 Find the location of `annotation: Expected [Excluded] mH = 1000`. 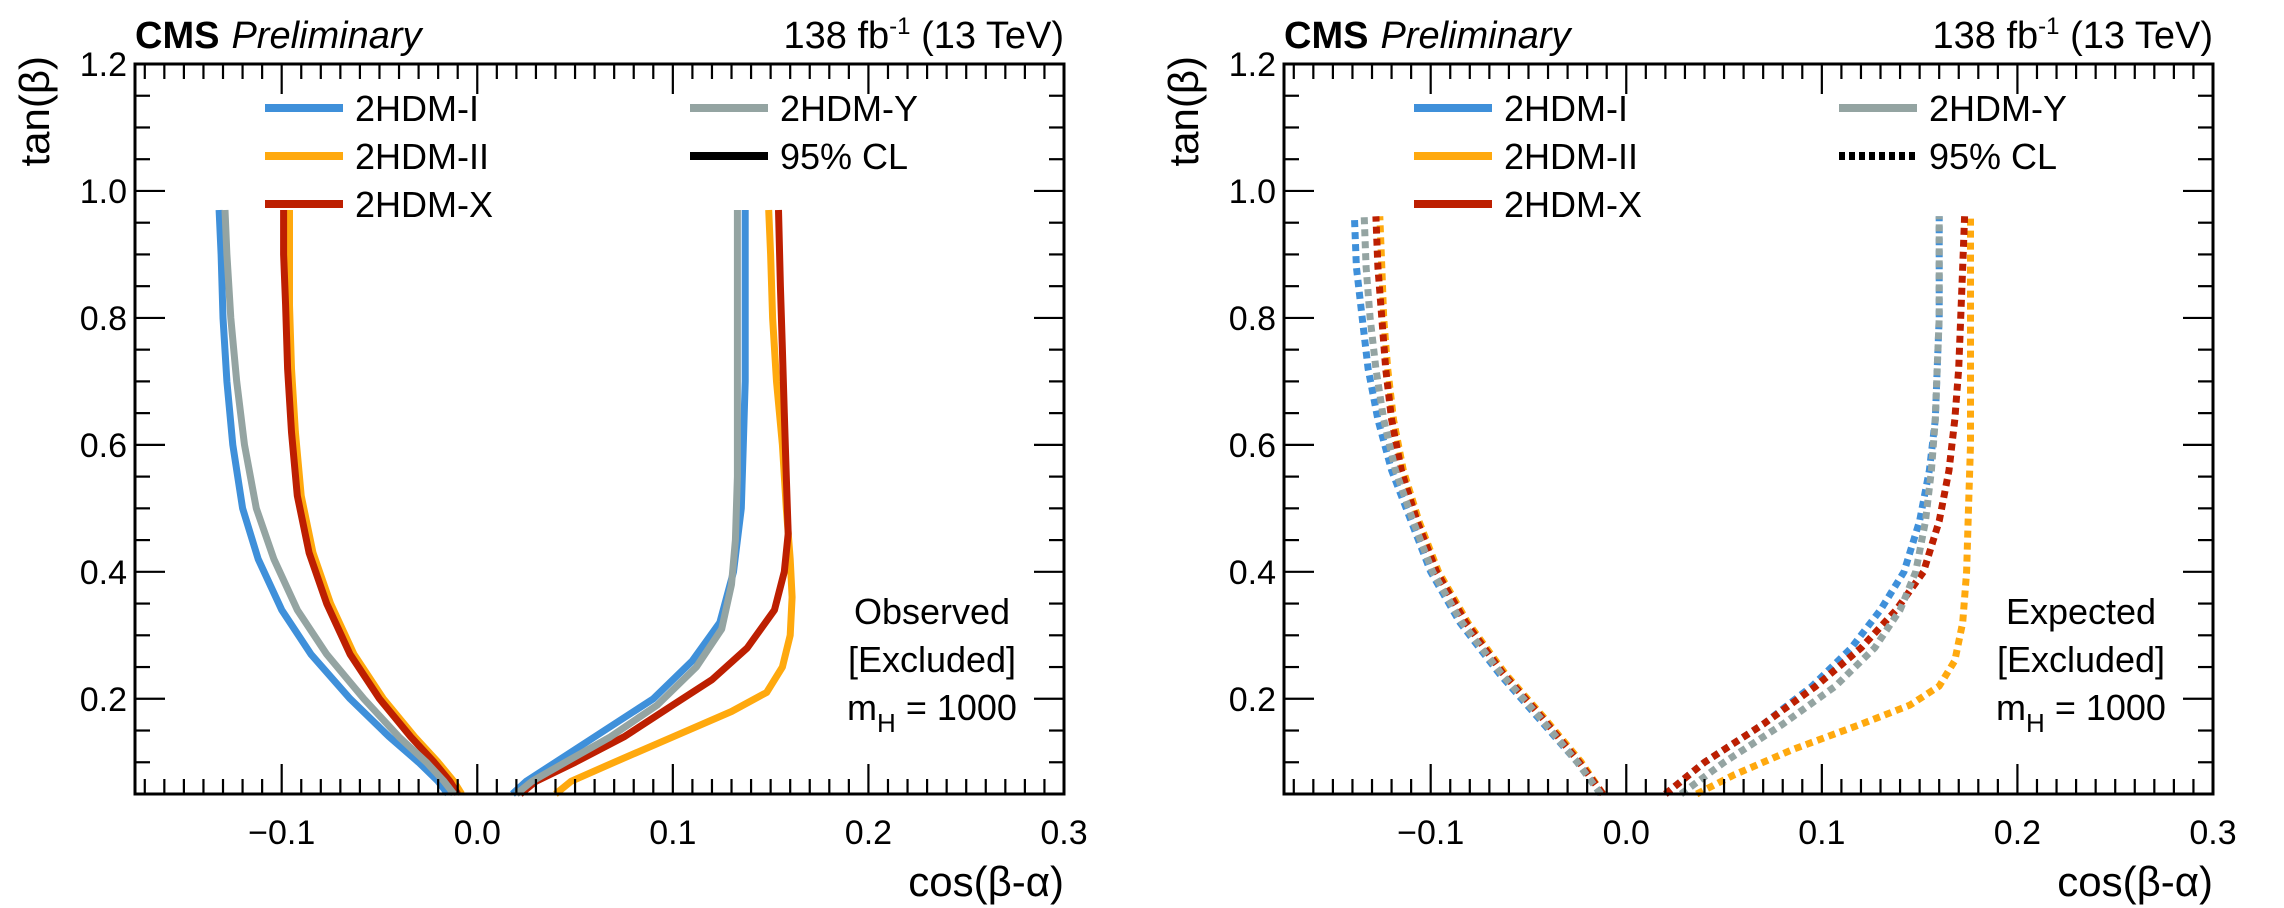

annotation: Expected [Excluded] mH = 1000 is located at coordinates (2081, 664).